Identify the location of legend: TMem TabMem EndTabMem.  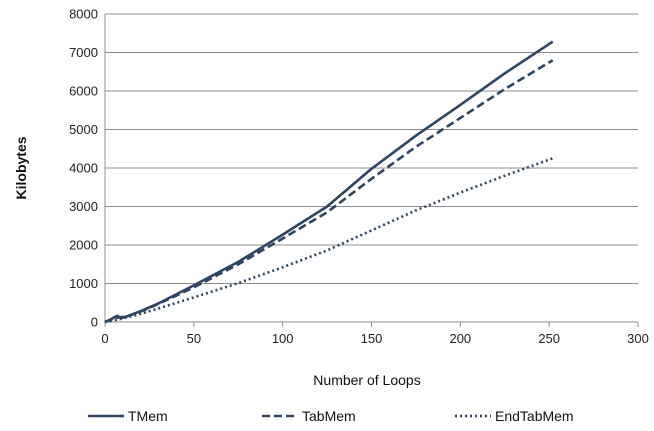
(331, 416).